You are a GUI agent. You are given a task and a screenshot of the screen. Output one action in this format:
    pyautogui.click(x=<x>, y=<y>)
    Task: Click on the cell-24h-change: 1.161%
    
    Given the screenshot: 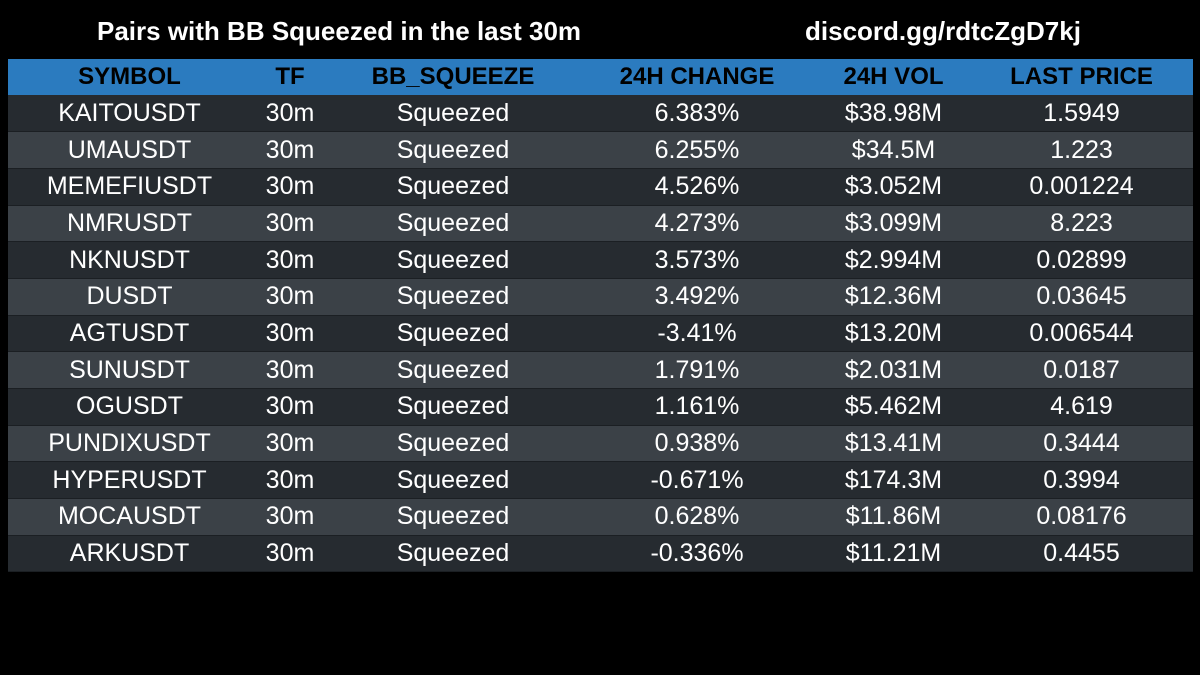 What is the action you would take?
    pyautogui.click(x=697, y=407)
    